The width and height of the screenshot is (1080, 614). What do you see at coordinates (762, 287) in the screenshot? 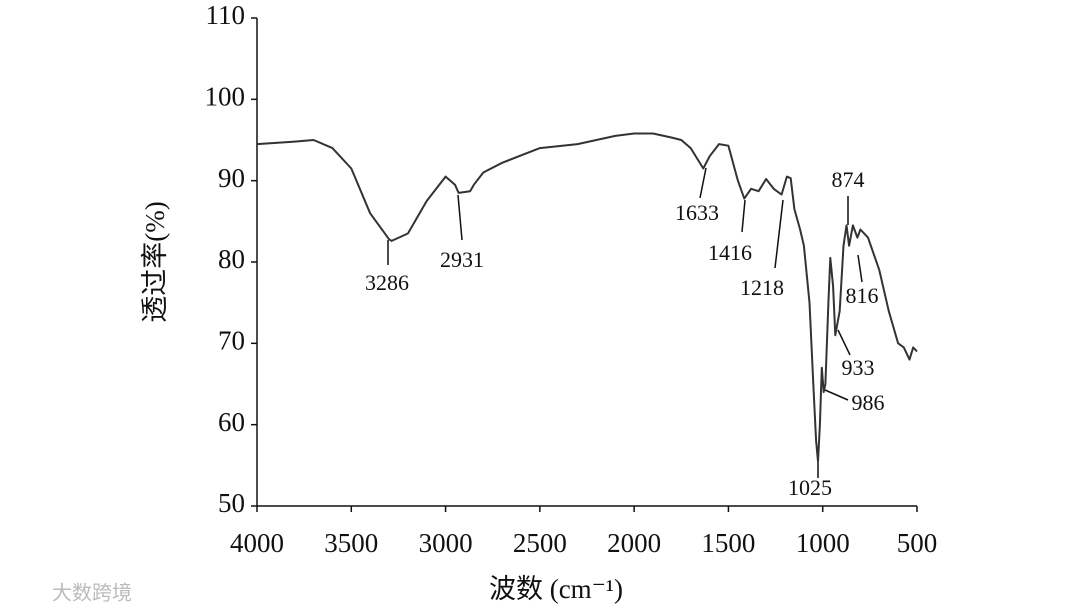
I see `annotation: 1218` at bounding box center [762, 287].